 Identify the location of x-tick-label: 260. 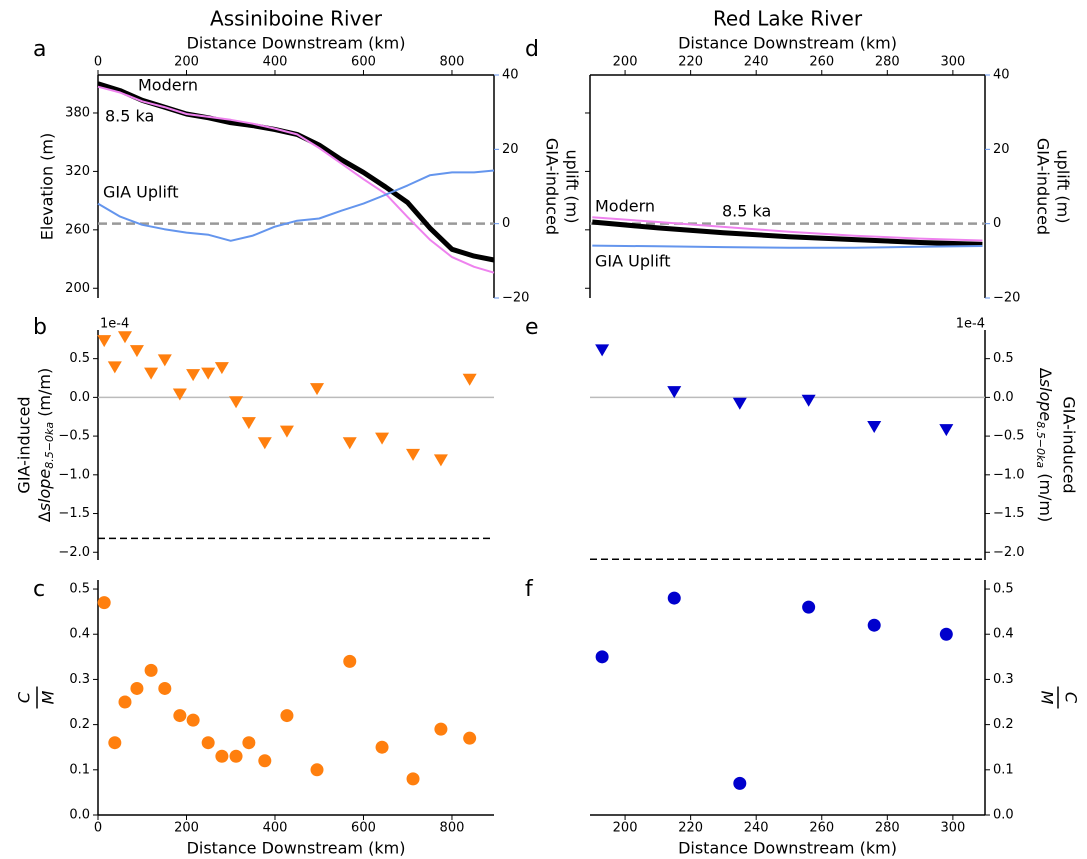
(821, 828).